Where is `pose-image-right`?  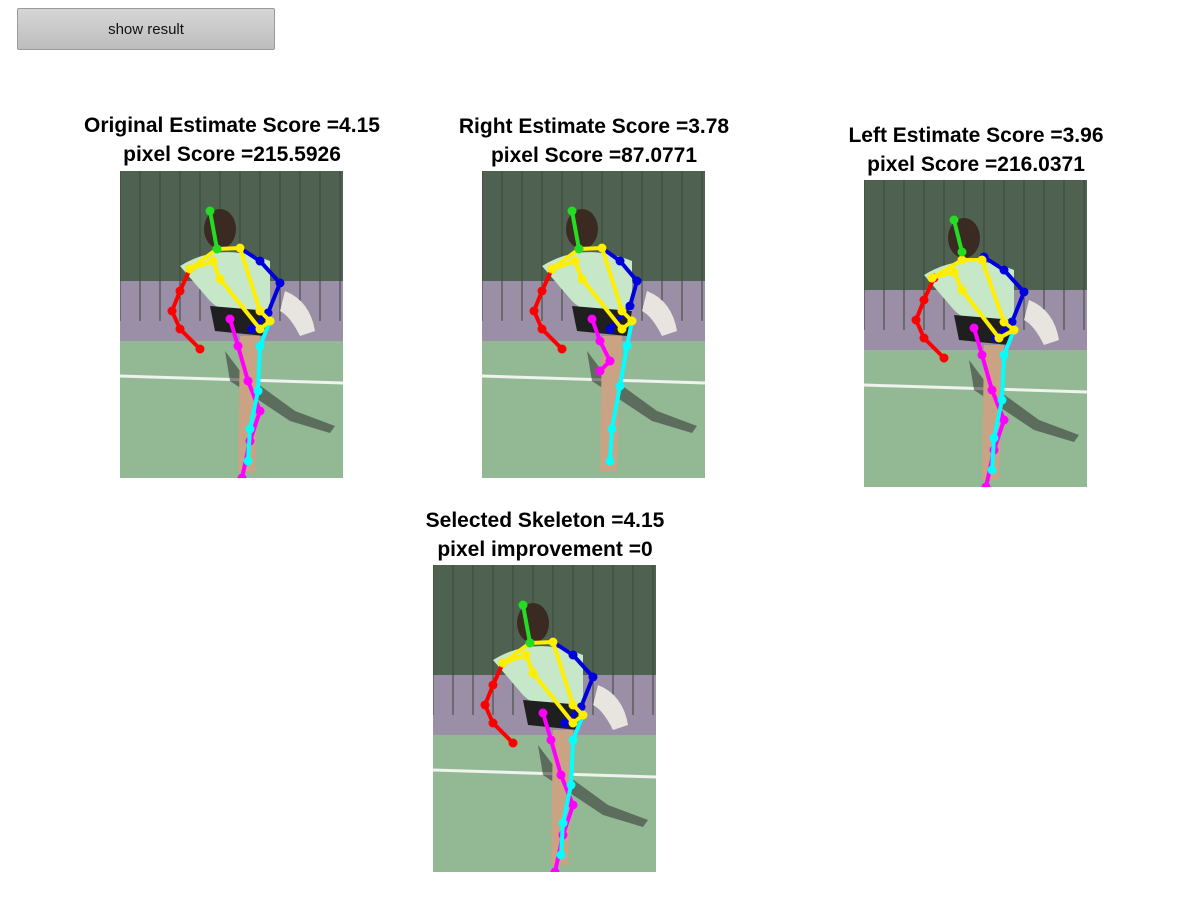
pose-image-right is located at coordinates (593, 324).